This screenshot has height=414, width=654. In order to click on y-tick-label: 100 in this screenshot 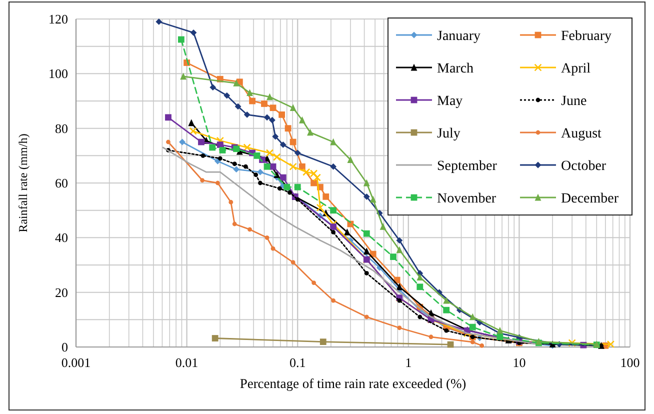, I will do `click(58, 74)`.